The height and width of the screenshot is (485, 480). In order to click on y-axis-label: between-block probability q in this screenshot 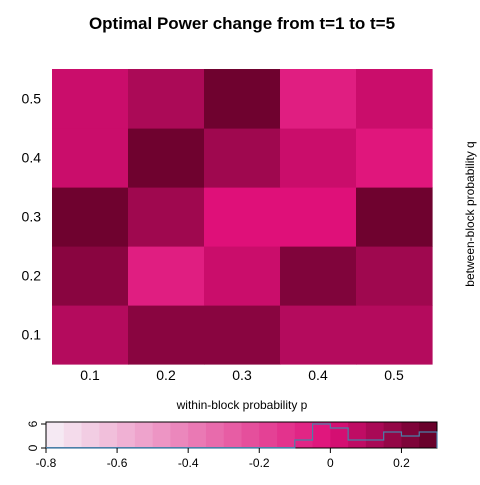, I will do `click(470, 213)`.